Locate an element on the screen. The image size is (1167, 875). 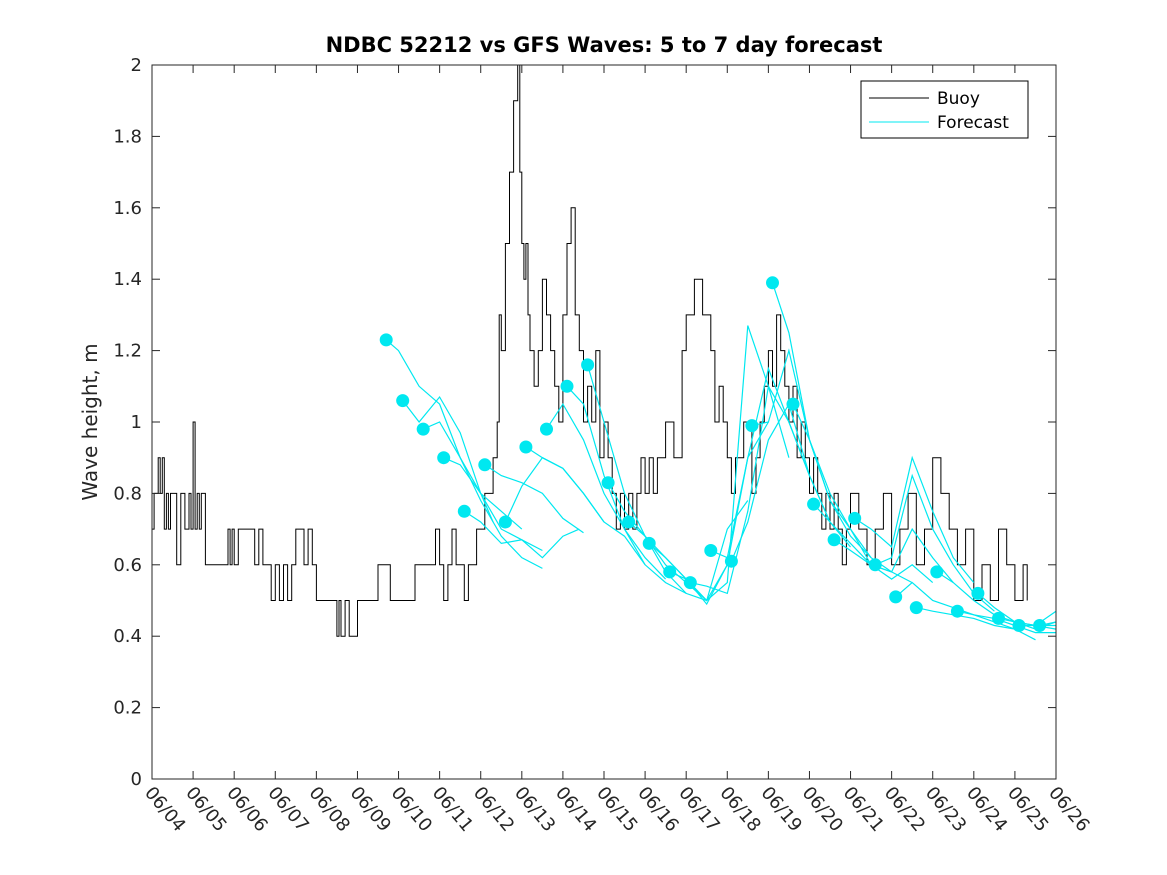
y-tick-label: 1.4 is located at coordinates (127, 279).